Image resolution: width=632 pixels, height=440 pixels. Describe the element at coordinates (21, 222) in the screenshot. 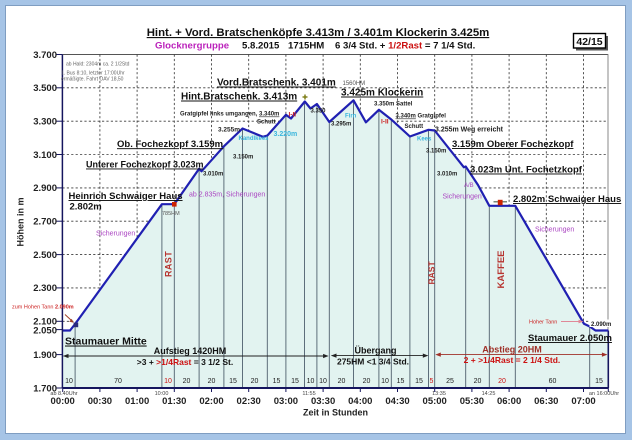

I see `svg-text: Höhen in m` at that location.